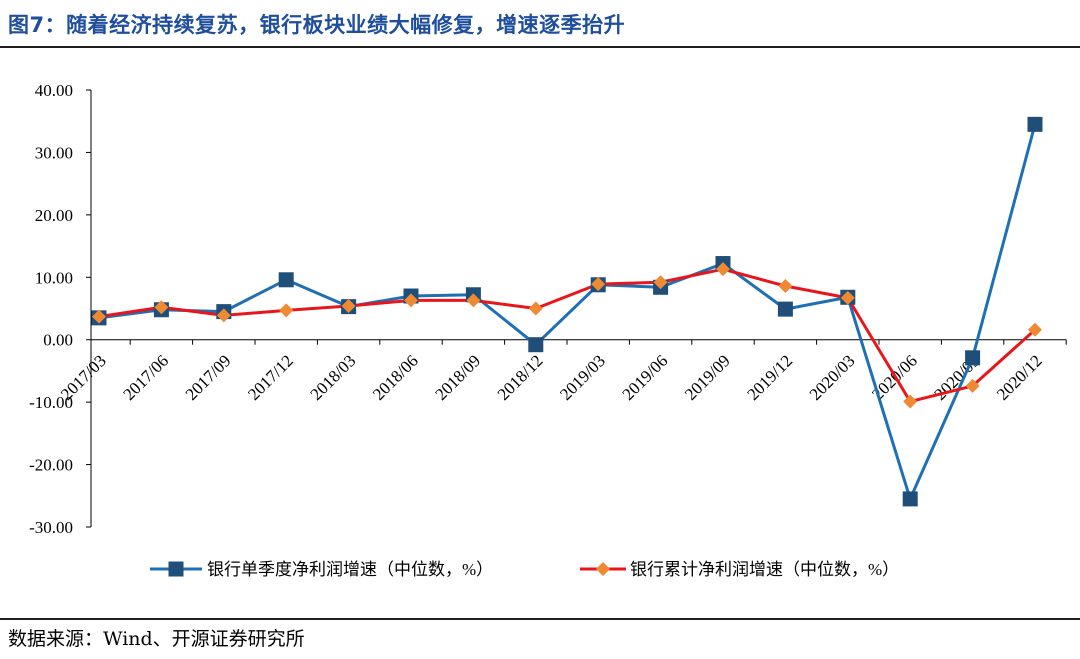 This screenshot has width=1080, height=659. What do you see at coordinates (156, 639) in the screenshot?
I see `source-note: 数据来源：Wind、开源证券研究所` at bounding box center [156, 639].